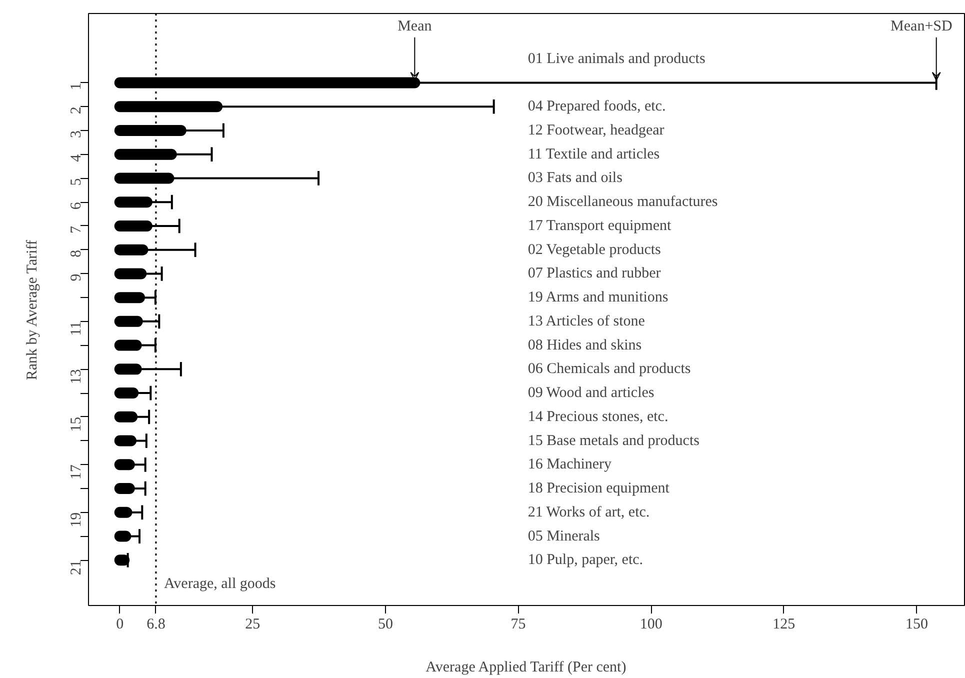 The height and width of the screenshot is (678, 965). Describe the element at coordinates (598, 298) in the screenshot. I see `annotation: 19 Arms and munitions` at that location.